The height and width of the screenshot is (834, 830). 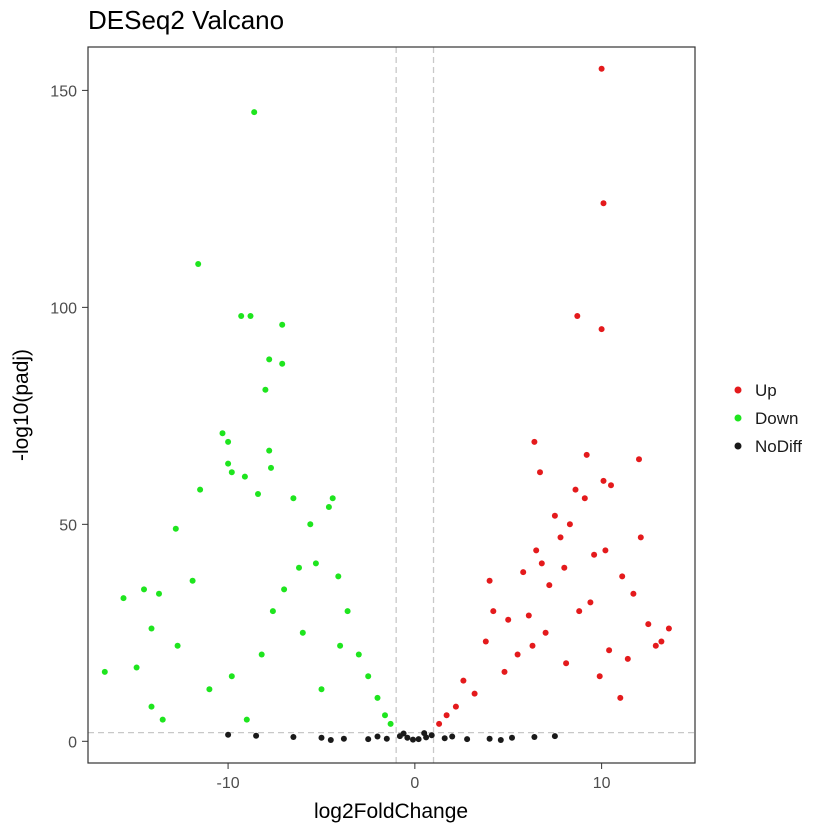 I want to click on series-nodiff, so click(x=391, y=736).